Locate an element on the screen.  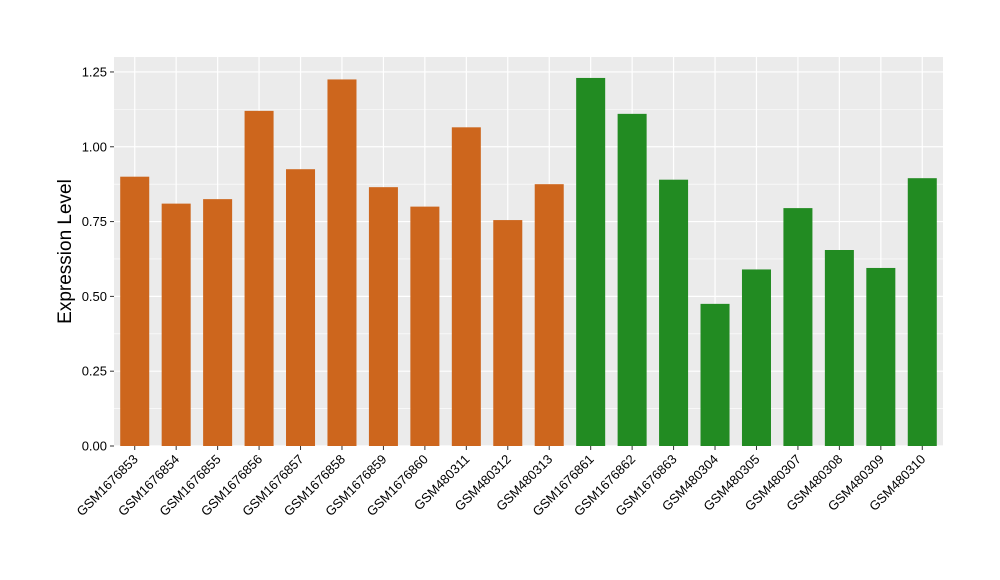
y-tick-label: 1.25 is located at coordinates (94, 71).